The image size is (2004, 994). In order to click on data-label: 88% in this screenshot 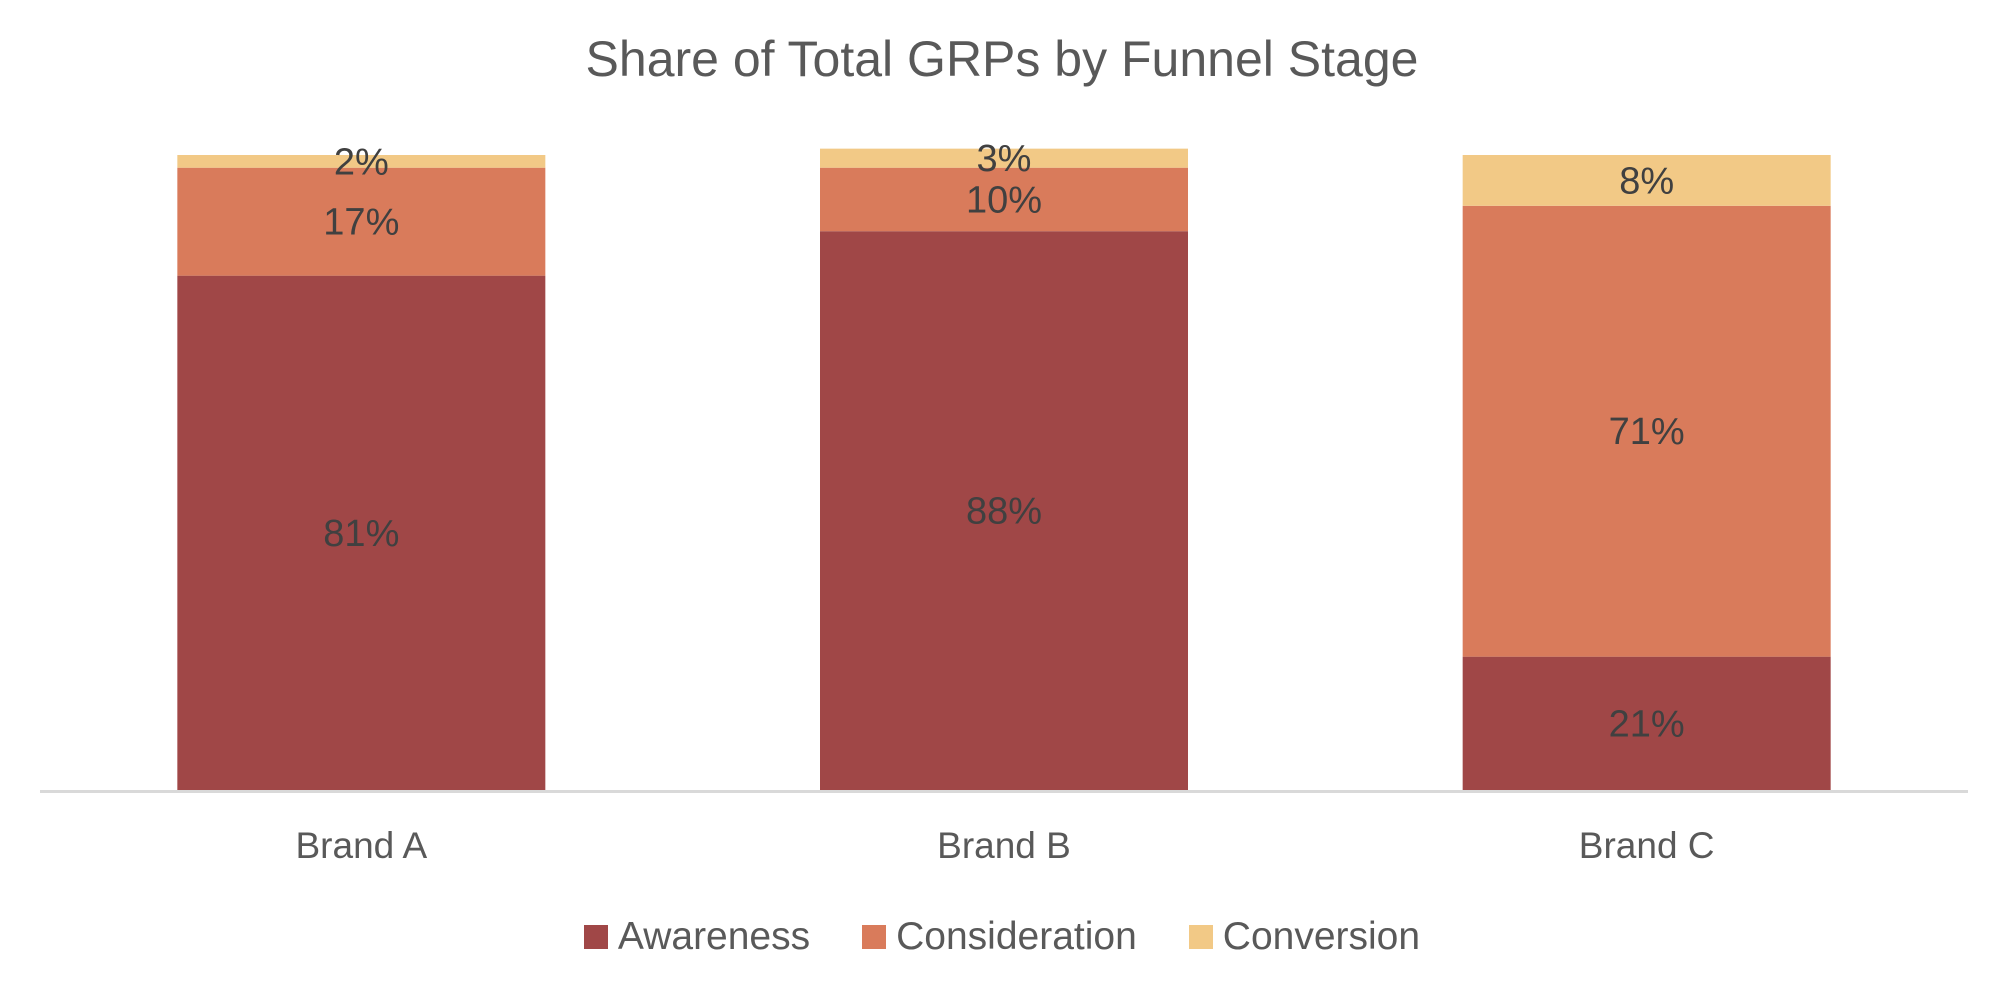, I will do `click(1004, 512)`.